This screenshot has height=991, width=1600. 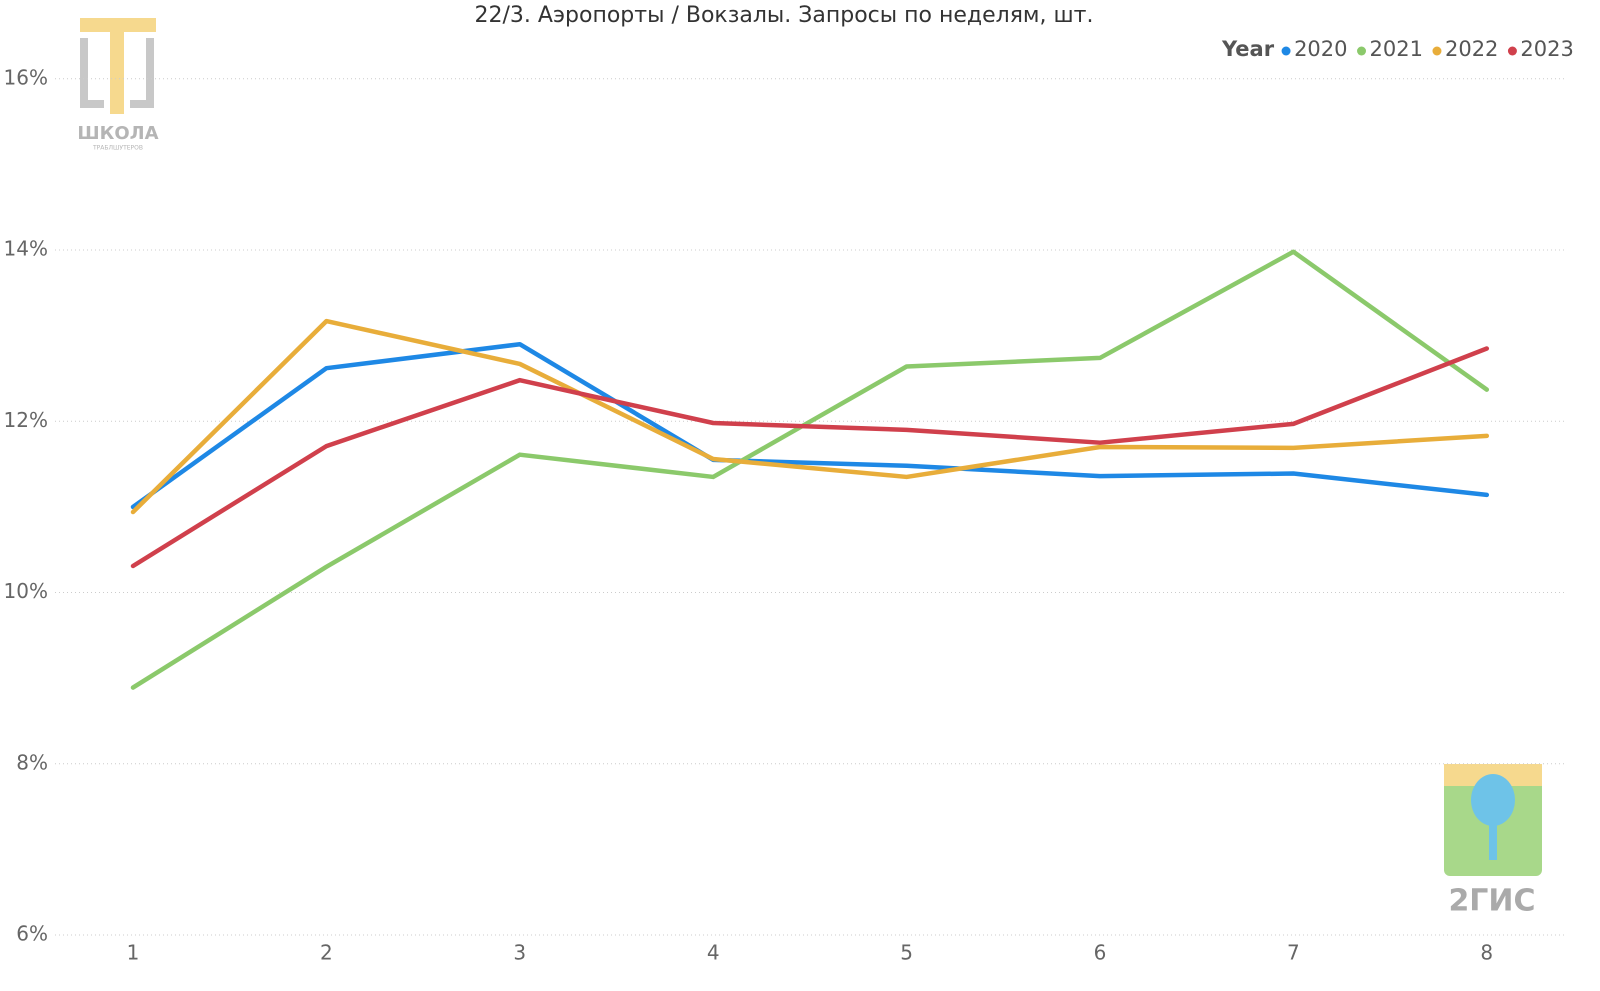 I want to click on x-tick-label: 7, so click(x=1293, y=953).